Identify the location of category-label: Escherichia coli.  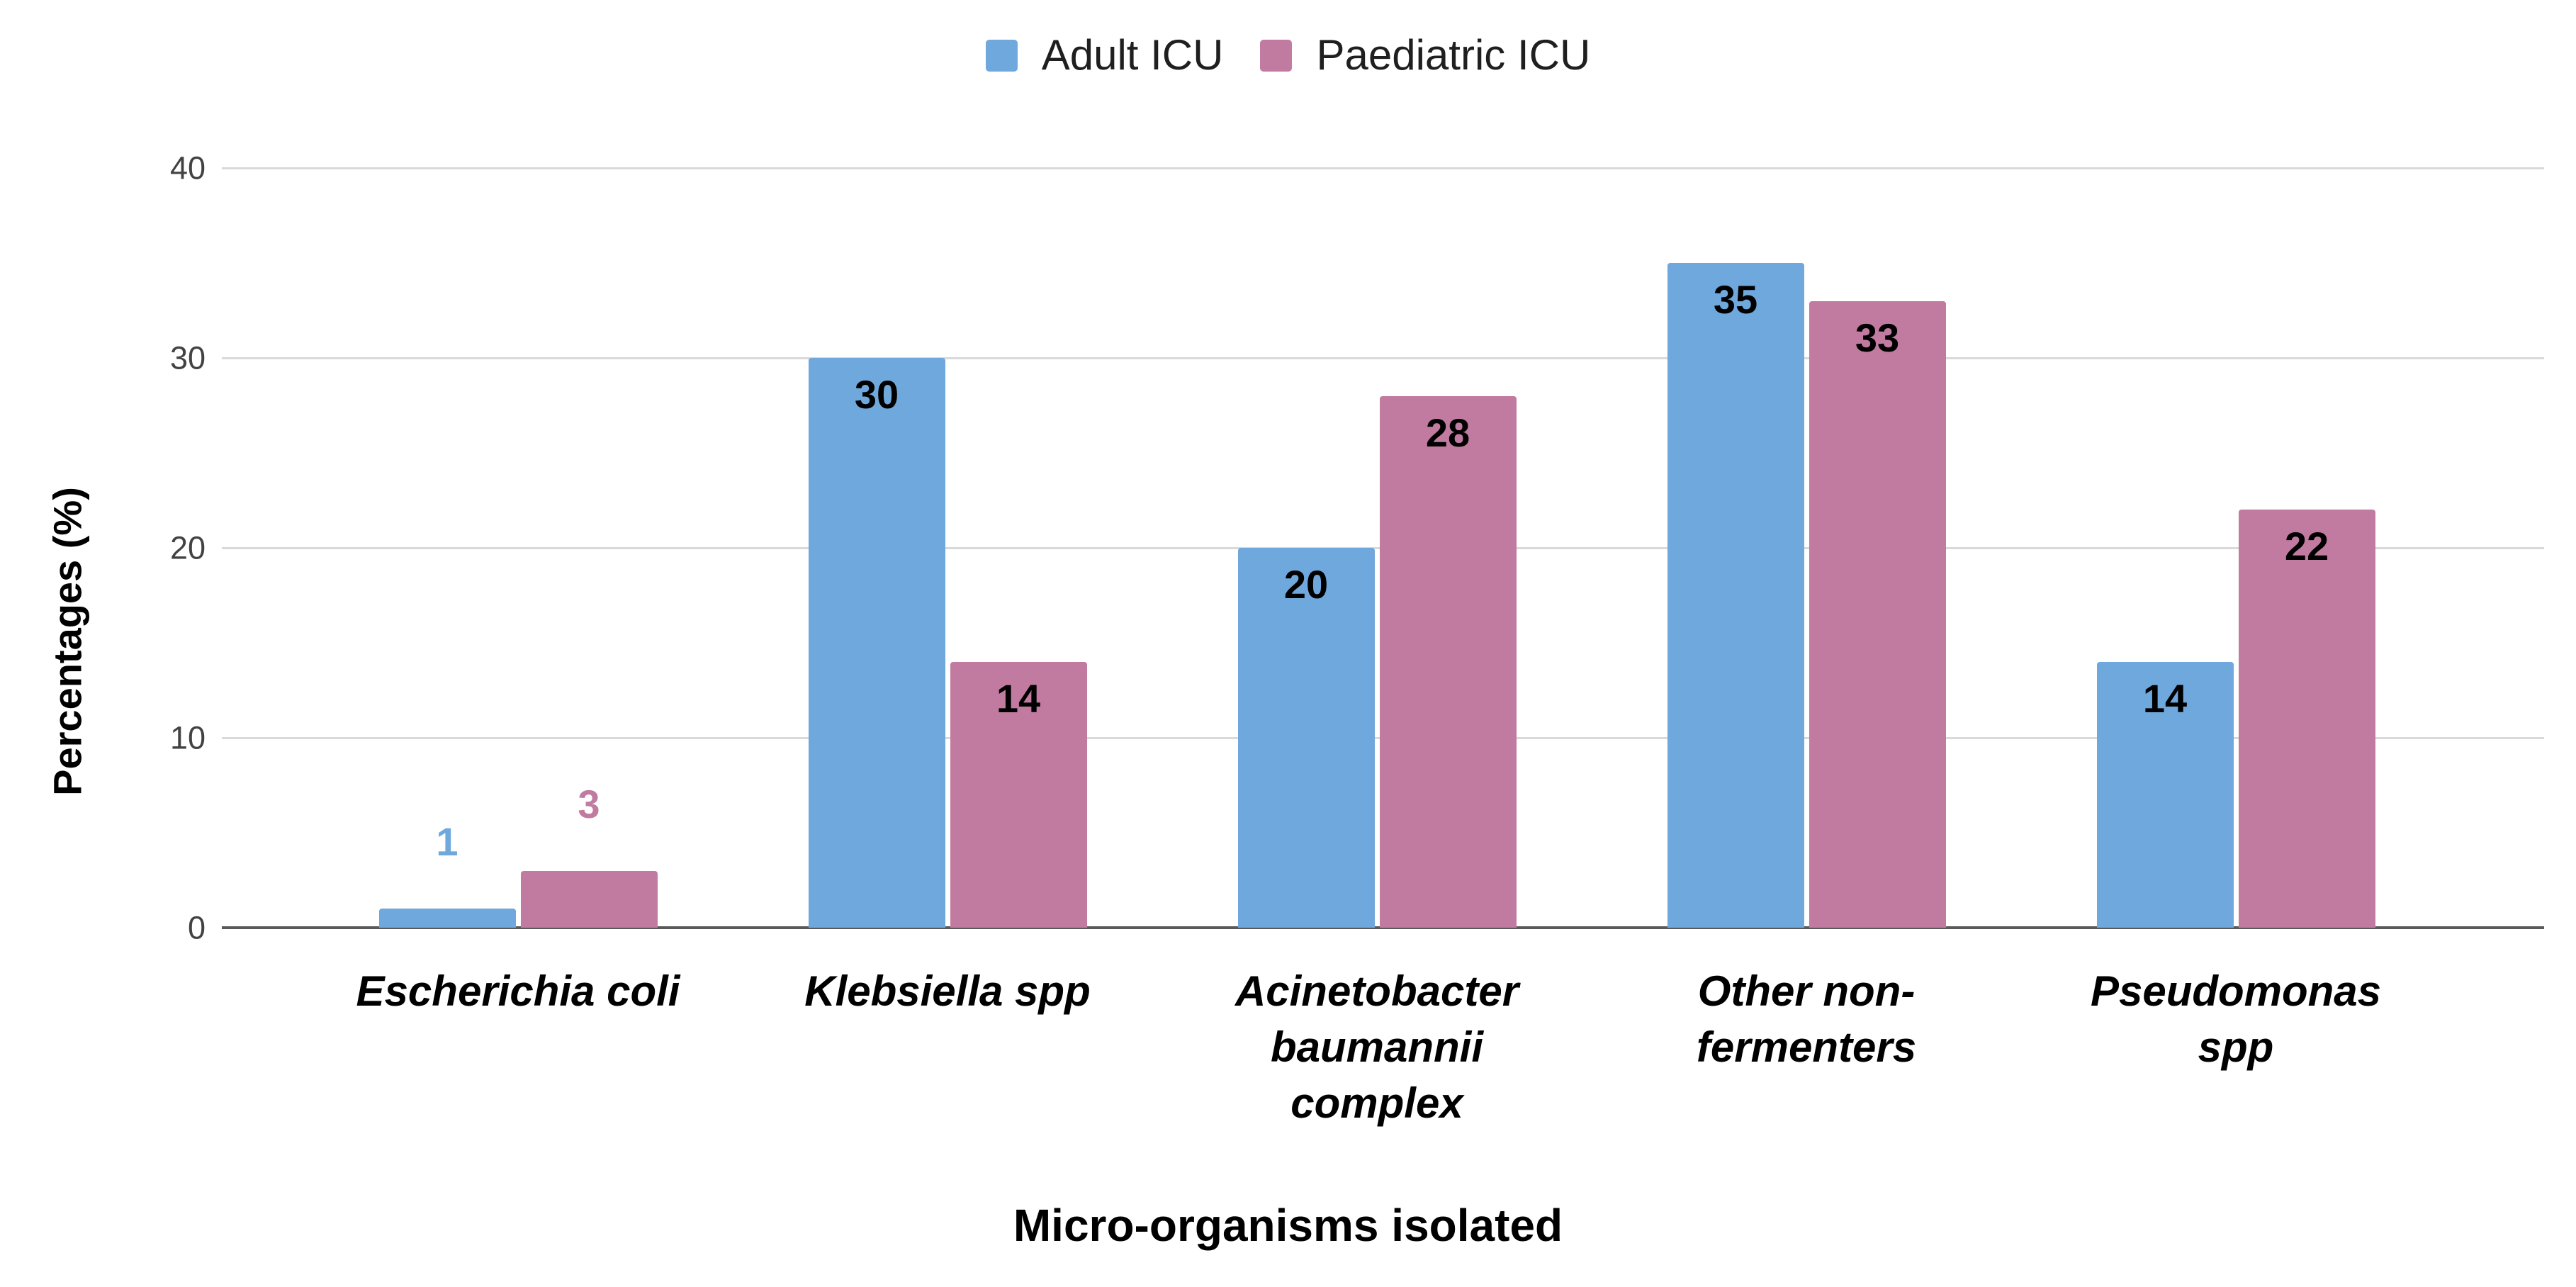
(518, 991).